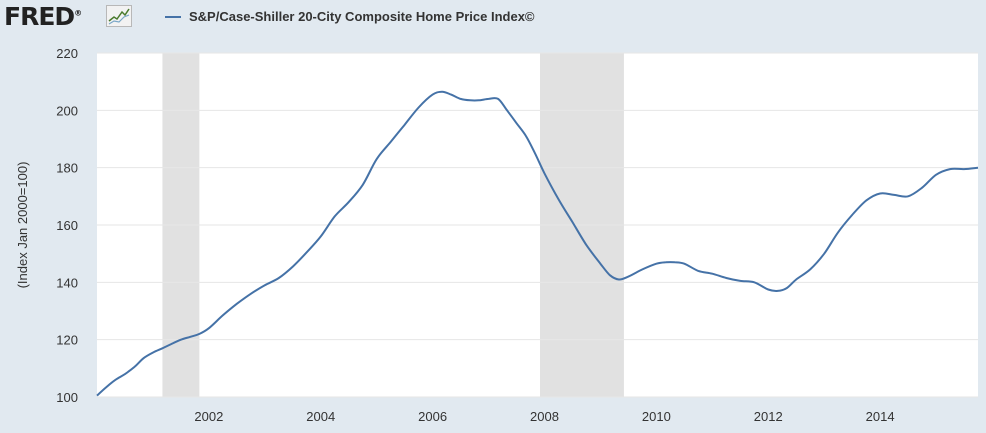 This screenshot has width=986, height=433. What do you see at coordinates (39, 16) in the screenshot?
I see `fred-logo-text: FRED` at bounding box center [39, 16].